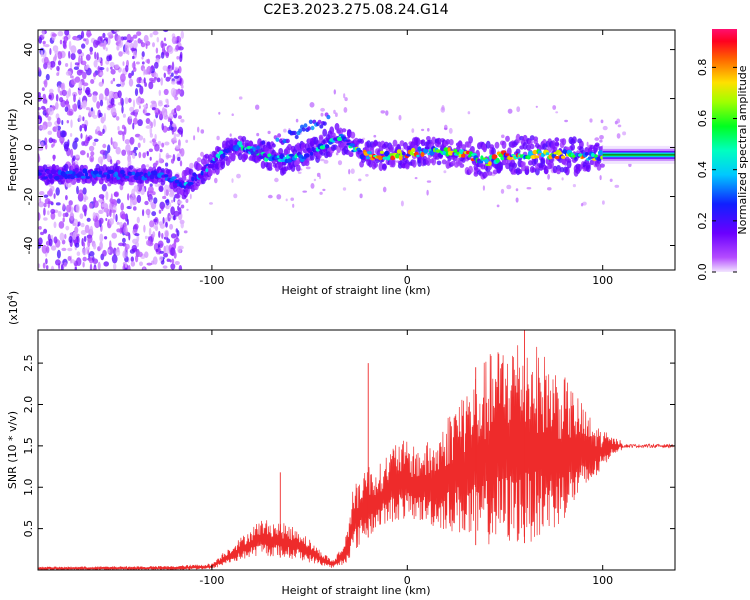 Image resolution: width=750 pixels, height=600 pixels. Describe the element at coordinates (355, 10) in the screenshot. I see `figure-title: C2E3.2023.275.08.24.G14` at that location.